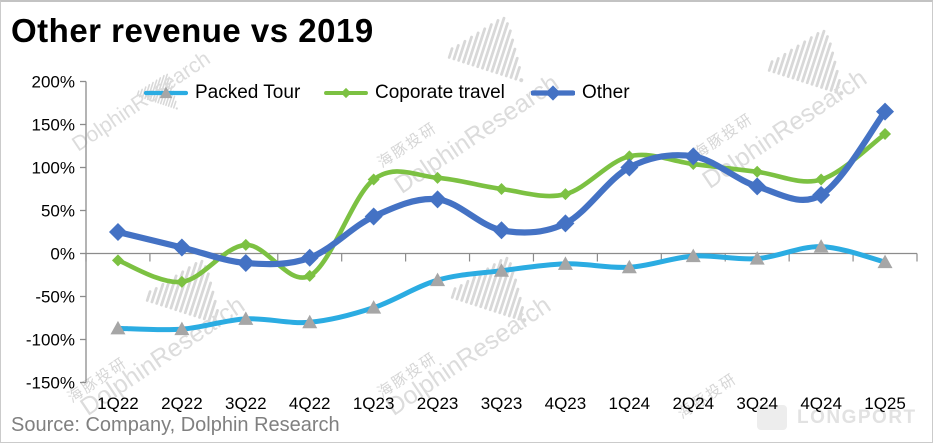 This screenshot has width=933, height=443. Describe the element at coordinates (772, 417) in the screenshot. I see `longport-logo-icon` at that location.